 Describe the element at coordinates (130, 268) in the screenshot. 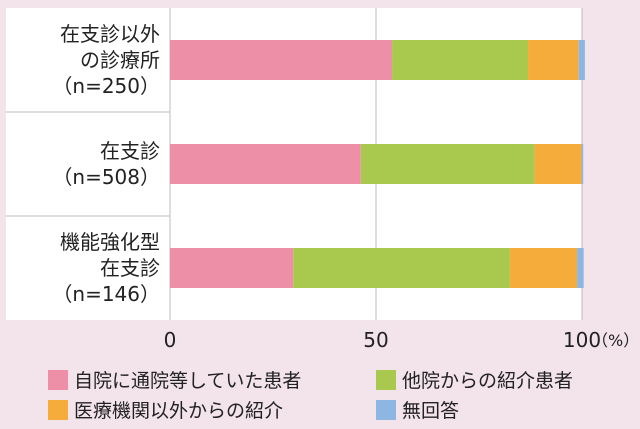

I see `category-label-2-1: 在支診` at that location.